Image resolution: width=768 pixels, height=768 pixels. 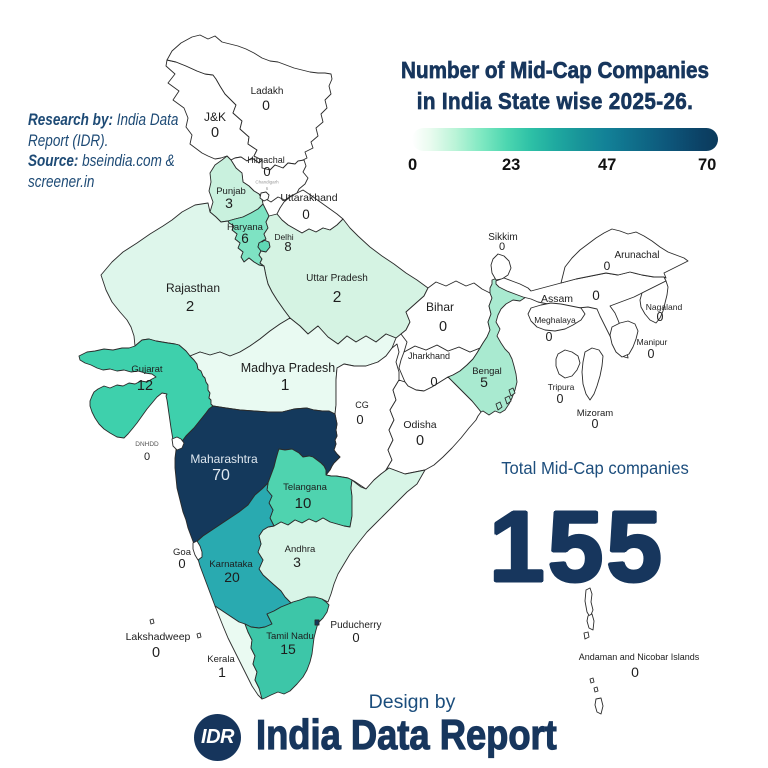 I want to click on svg-text: Andaman and Nicobar Islands, so click(x=639, y=657).